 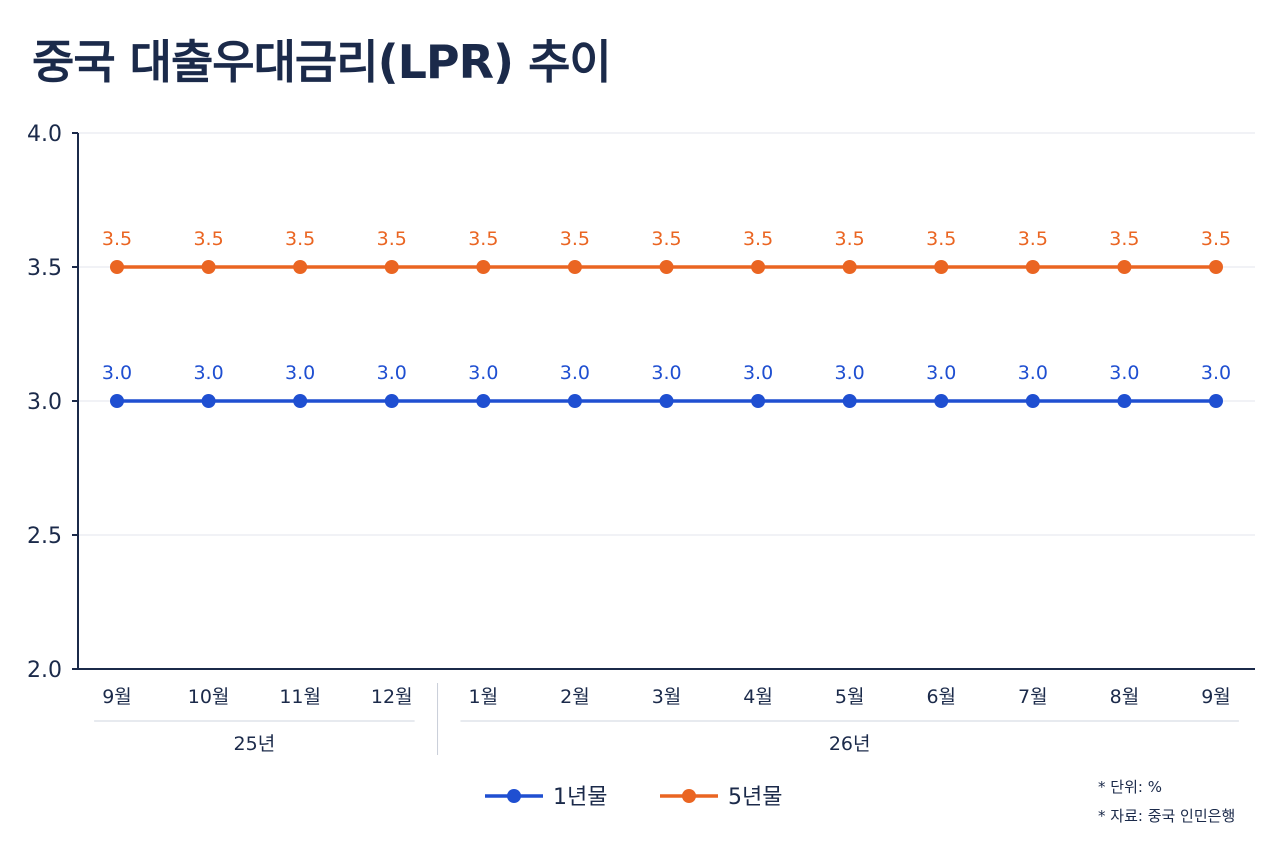 What do you see at coordinates (44, 670) in the screenshot?
I see `y-tick-label: 2.0` at bounding box center [44, 670].